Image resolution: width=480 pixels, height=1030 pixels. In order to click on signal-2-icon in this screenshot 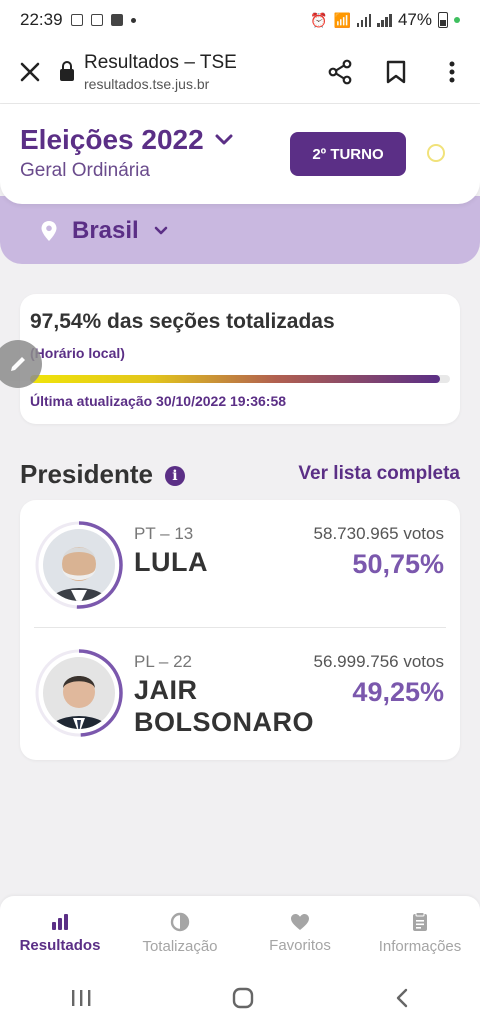, I will do `click(384, 20)`.